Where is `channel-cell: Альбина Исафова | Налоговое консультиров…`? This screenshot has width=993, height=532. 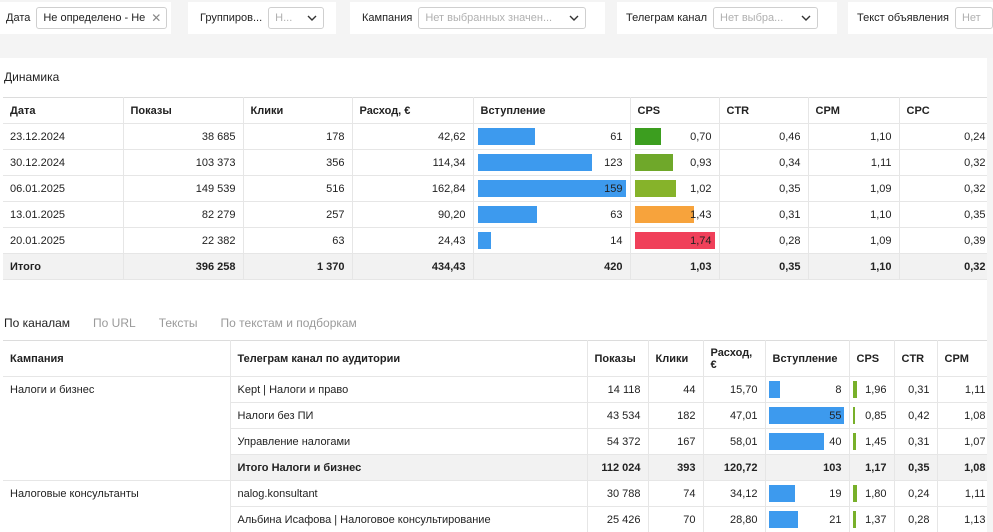
channel-cell: Альбина Исафова | Налоговое консультиров… is located at coordinates (409, 519).